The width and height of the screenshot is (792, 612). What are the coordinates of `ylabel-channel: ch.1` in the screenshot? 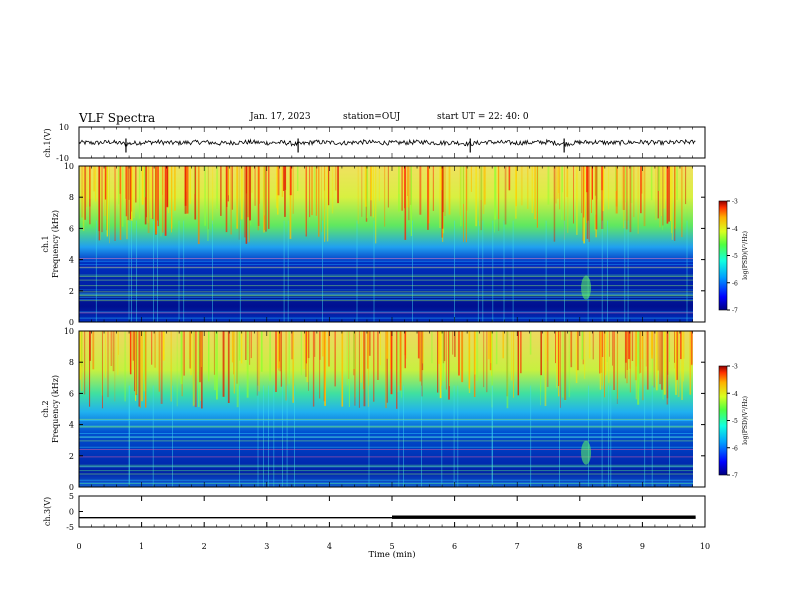 It's located at (45, 243).